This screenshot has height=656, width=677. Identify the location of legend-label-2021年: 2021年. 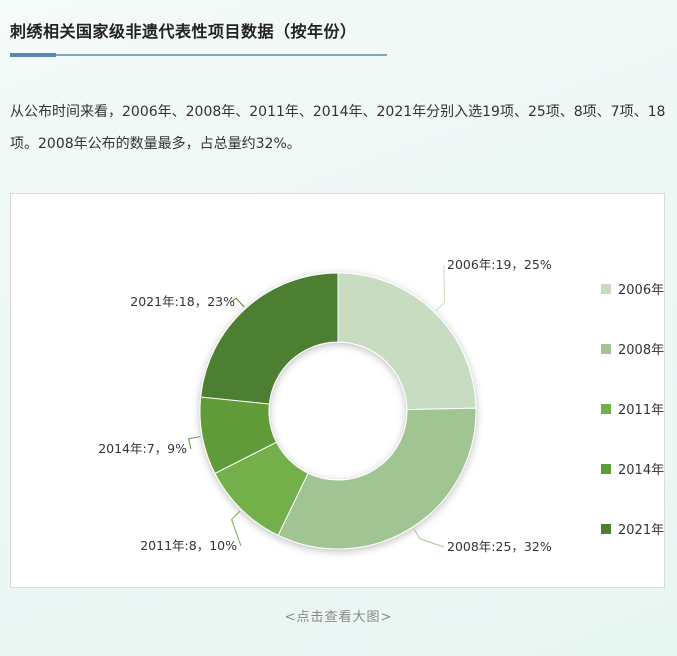
(641, 530).